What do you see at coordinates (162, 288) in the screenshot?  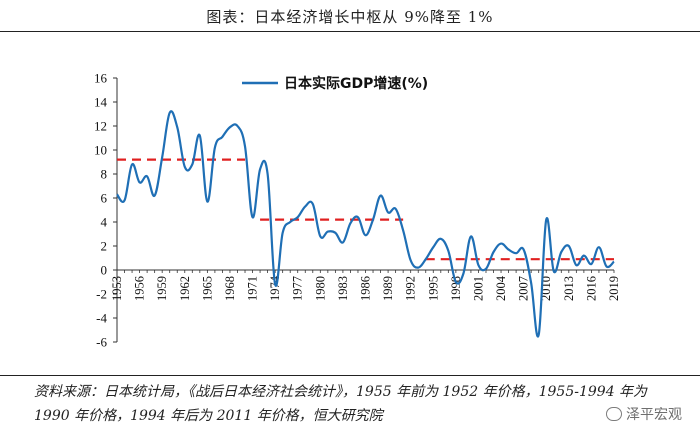 I see `x-tick-label: 1959` at bounding box center [162, 288].